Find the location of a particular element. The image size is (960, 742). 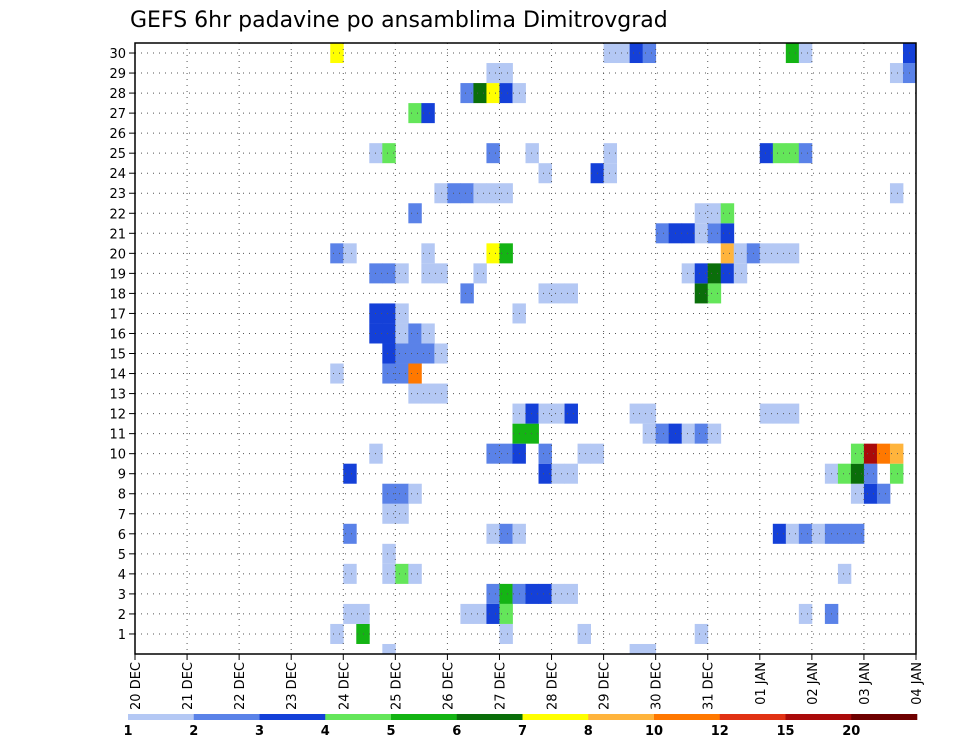

x-tick-label: 20 DEC is located at coordinates (136, 686).